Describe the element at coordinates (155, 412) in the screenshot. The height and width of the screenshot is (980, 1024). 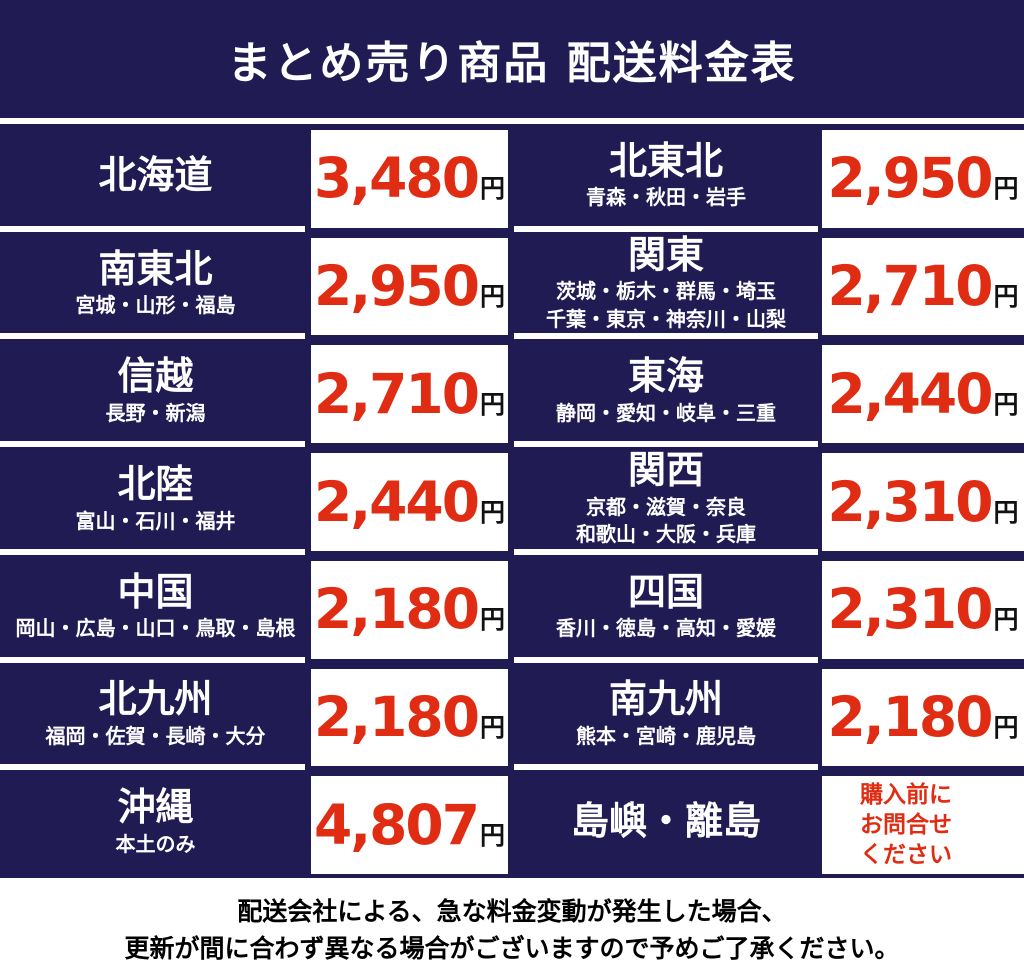
I see `region-prefectures: 長野・新潟` at that location.